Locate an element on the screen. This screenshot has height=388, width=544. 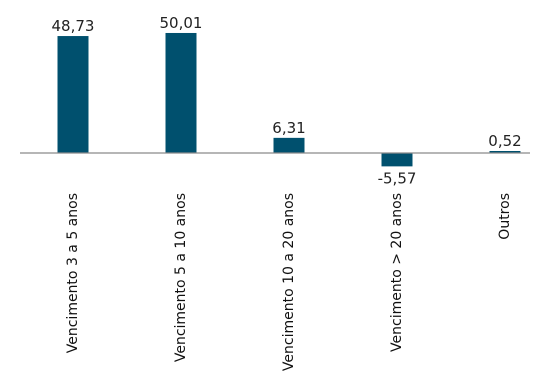
value-label-1: 48,73 is located at coordinates (73, 26).